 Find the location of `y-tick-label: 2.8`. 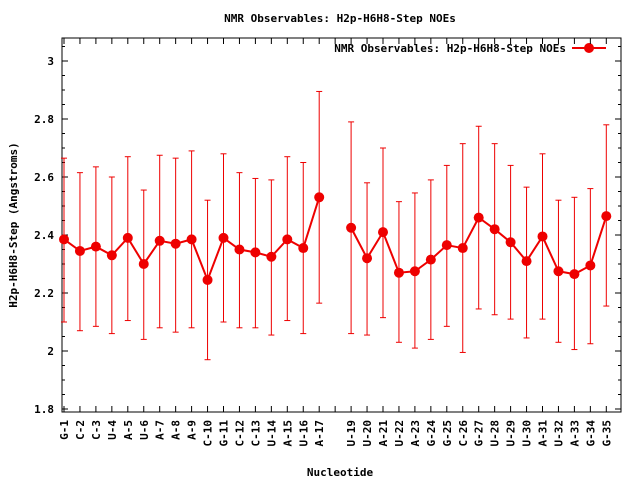

y-tick-label: 2.8 is located at coordinates (44, 119).